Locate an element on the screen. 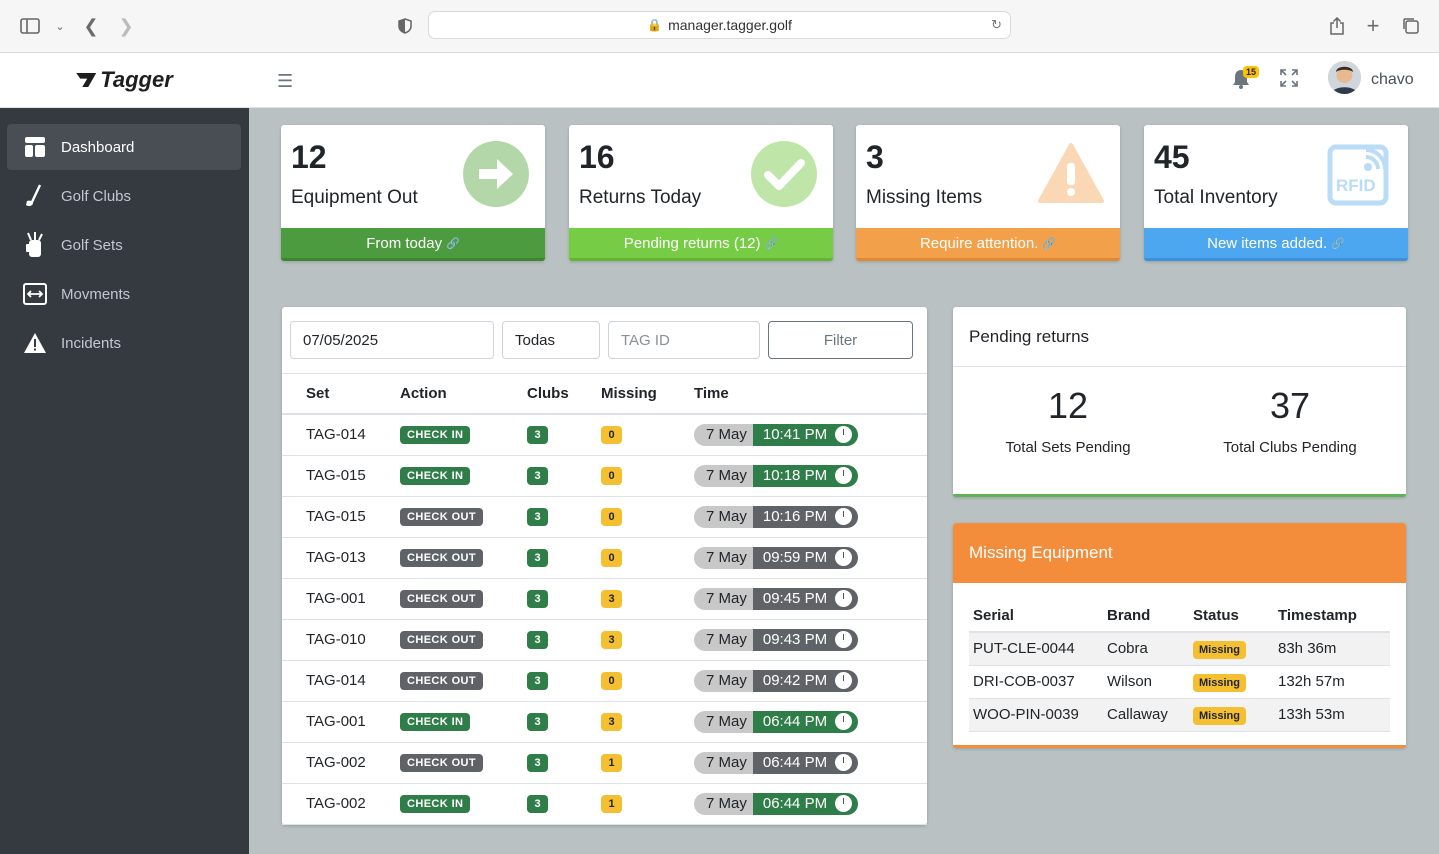 This screenshot has height=854, width=1439. cell-action: CHECK OUT is located at coordinates (439, 681).